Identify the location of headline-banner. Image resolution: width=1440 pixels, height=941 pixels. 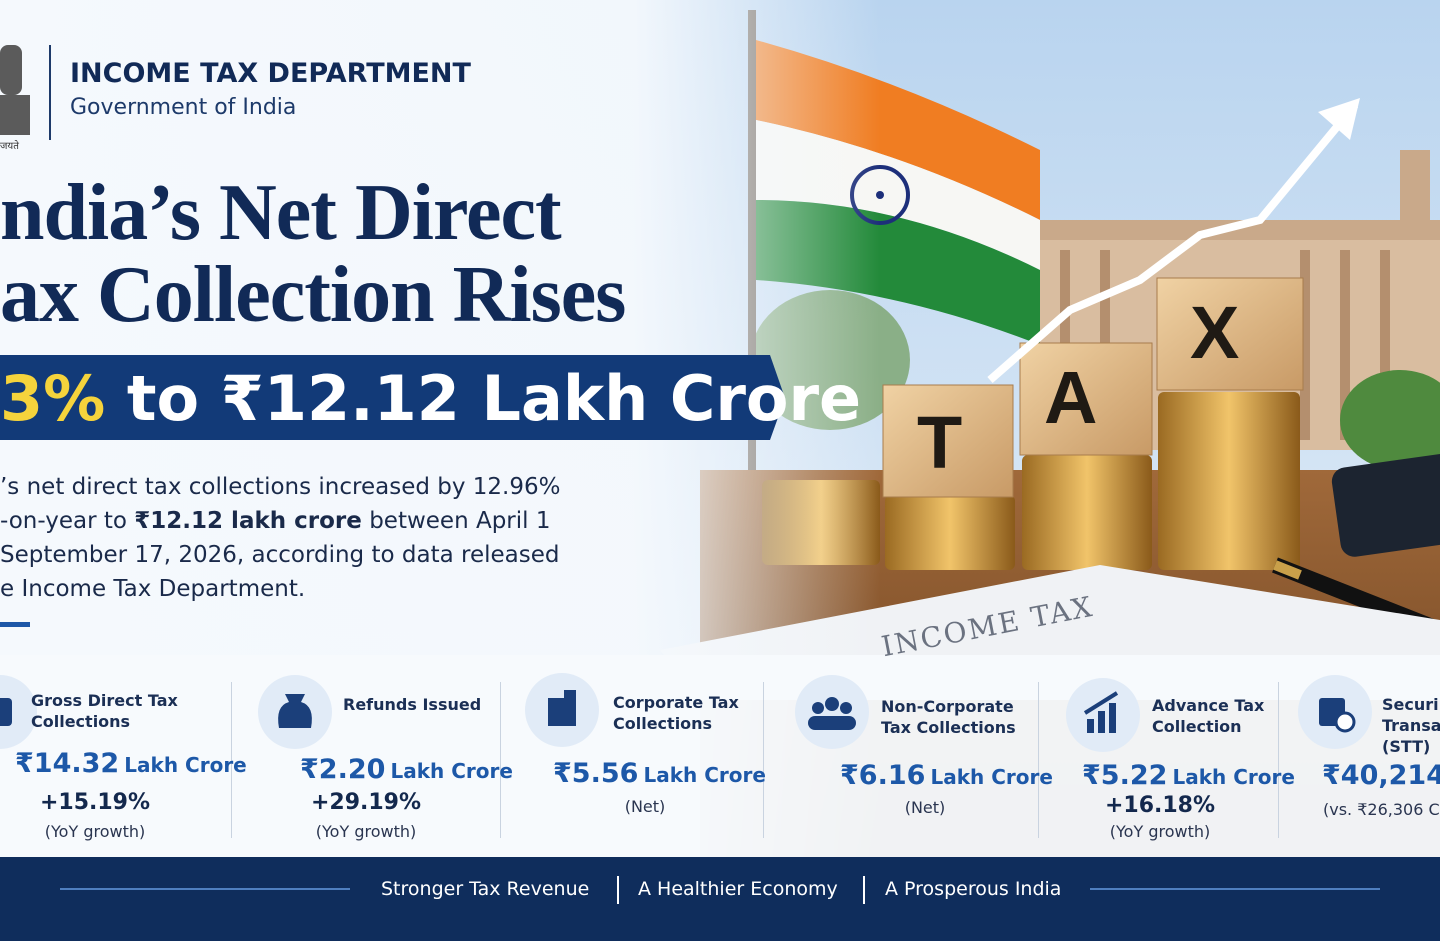
(392, 397).